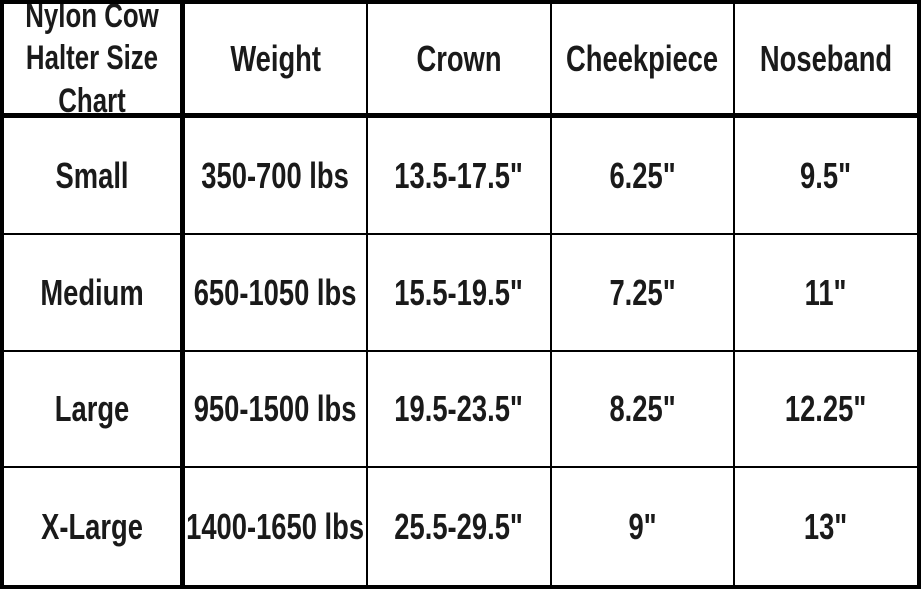 Image resolution: width=921 pixels, height=589 pixels. I want to click on cheekpiece-value: 9", so click(642, 526).